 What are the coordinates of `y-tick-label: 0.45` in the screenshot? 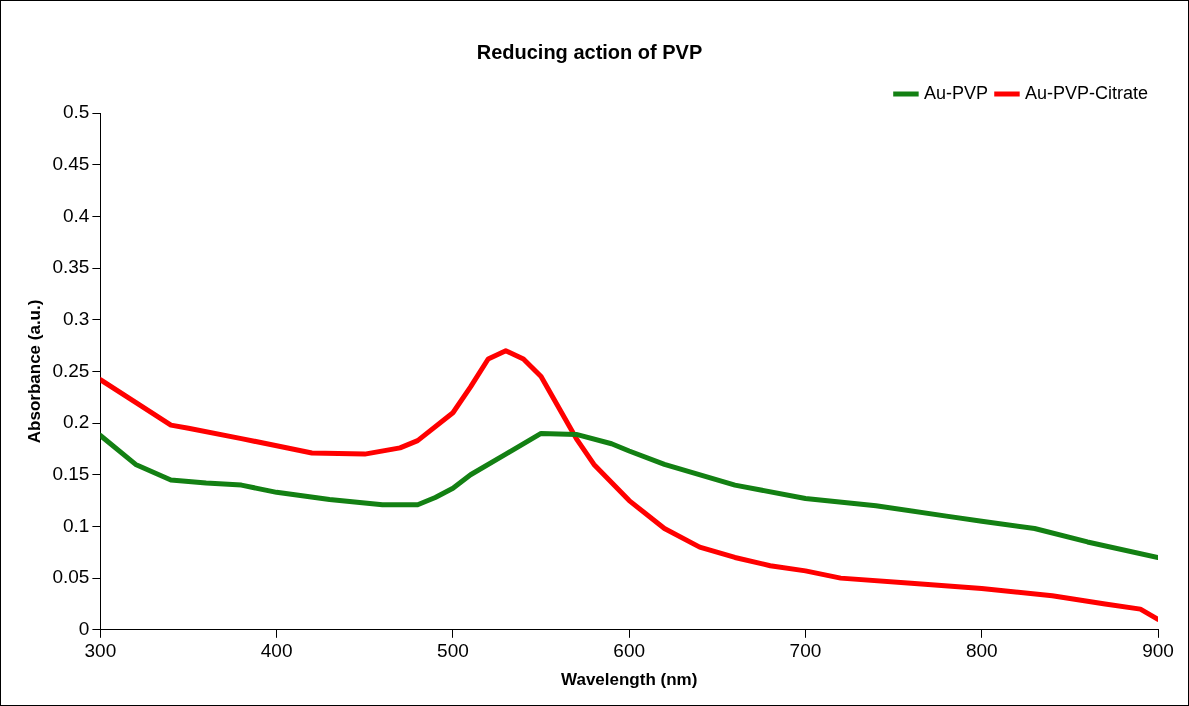 It's located at (71, 163).